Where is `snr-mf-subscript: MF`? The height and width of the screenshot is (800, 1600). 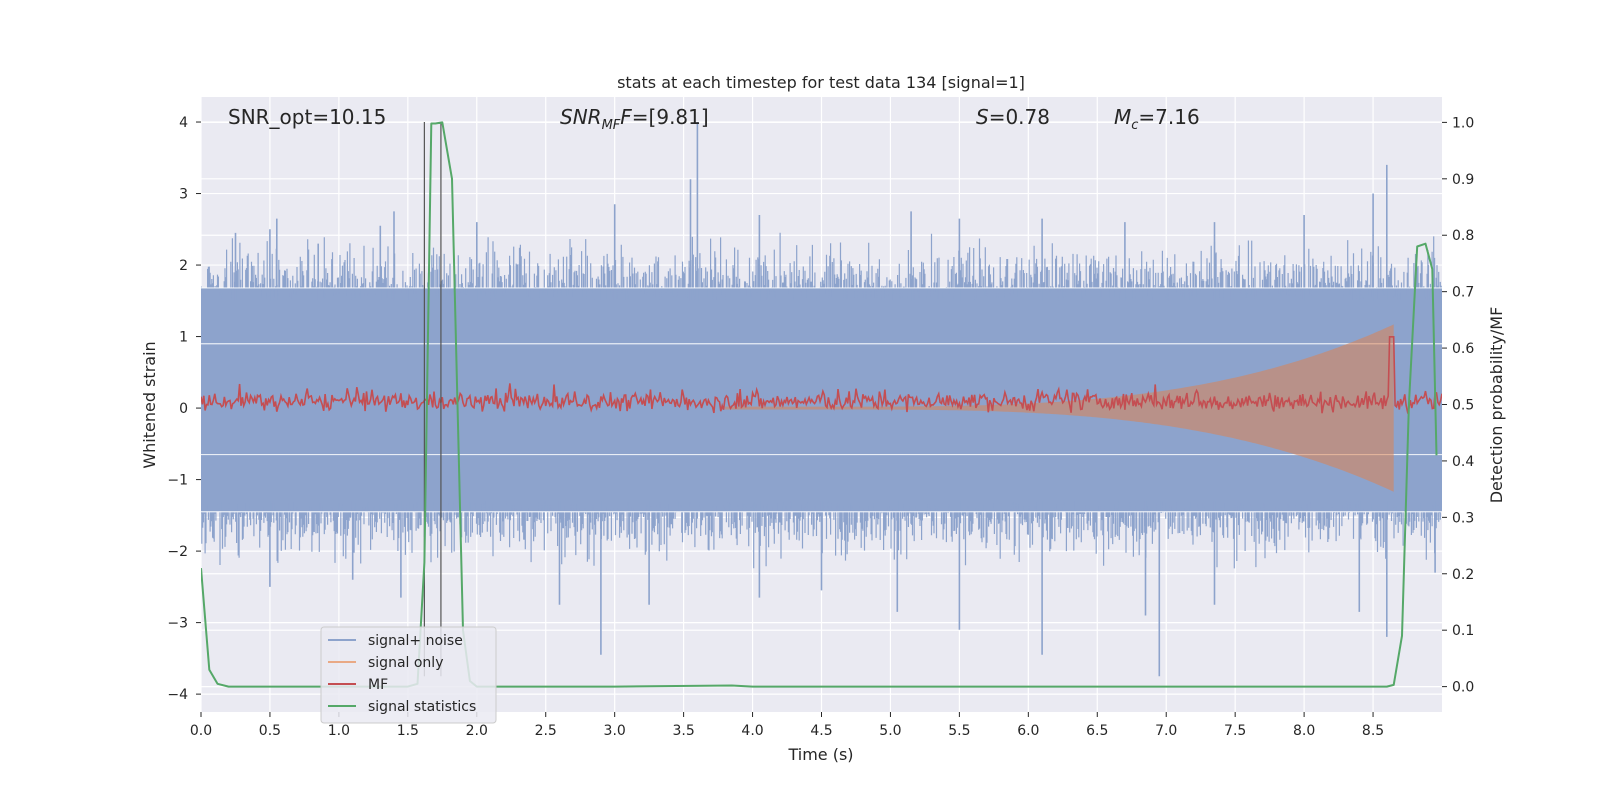
snr-mf-subscript: MF is located at coordinates (611, 125).